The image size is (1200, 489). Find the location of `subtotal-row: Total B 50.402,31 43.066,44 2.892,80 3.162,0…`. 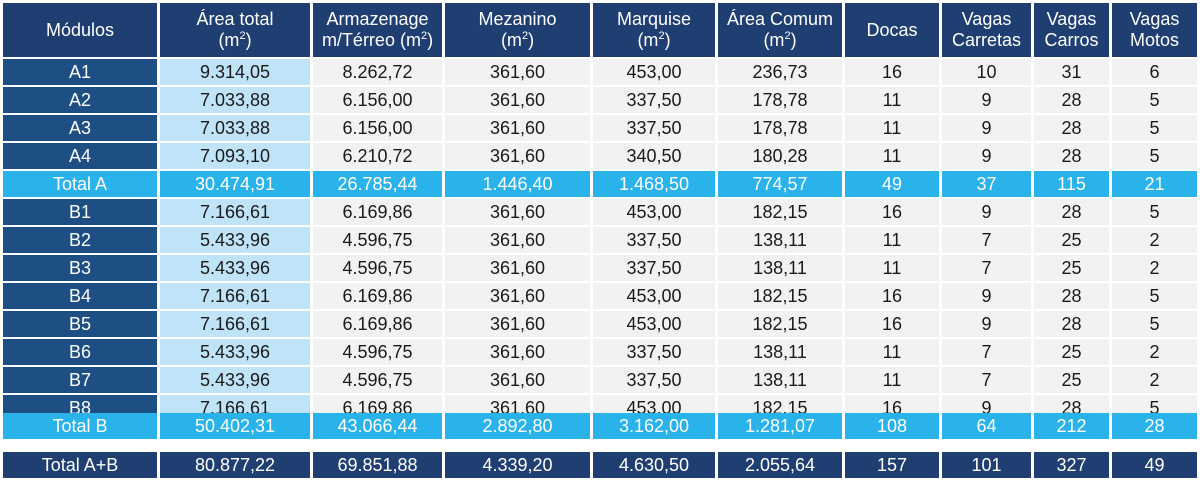

subtotal-row: Total B 50.402,31 43.066,44 2.892,80 3.162,0… is located at coordinates (600, 426).